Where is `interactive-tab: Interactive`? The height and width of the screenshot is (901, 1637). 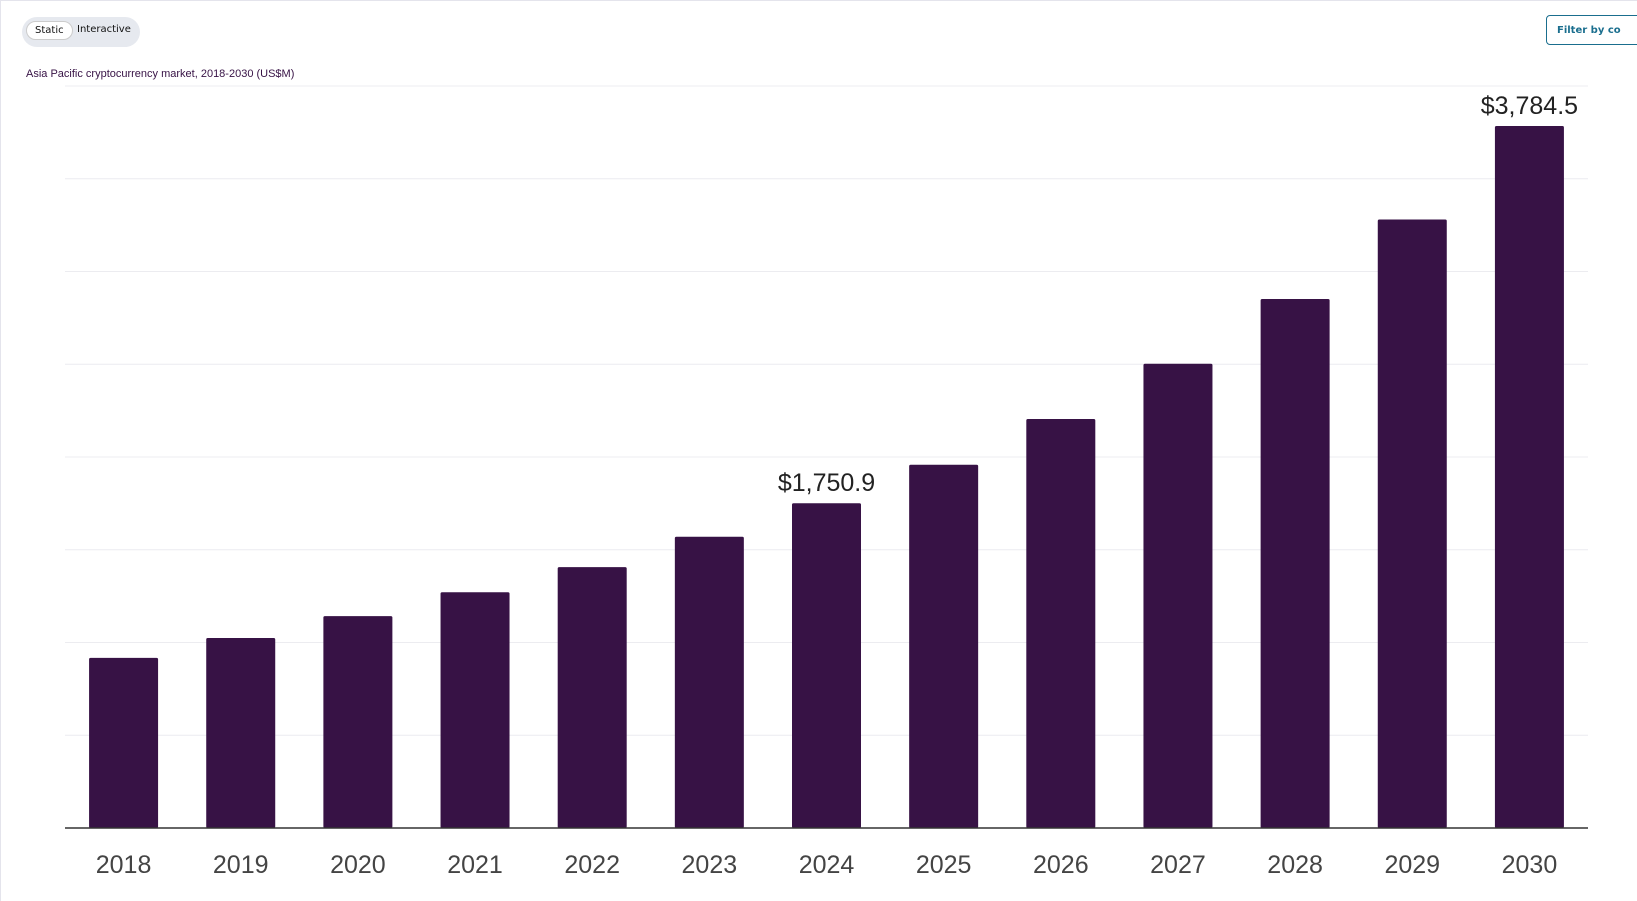
interactive-tab: Interactive is located at coordinates (104, 29).